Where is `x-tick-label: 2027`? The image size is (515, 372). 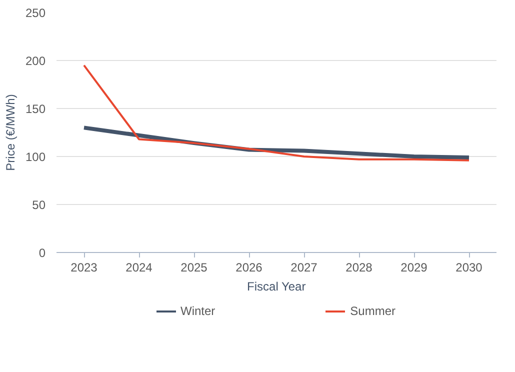
x-tick-label: 2027 is located at coordinates (304, 267).